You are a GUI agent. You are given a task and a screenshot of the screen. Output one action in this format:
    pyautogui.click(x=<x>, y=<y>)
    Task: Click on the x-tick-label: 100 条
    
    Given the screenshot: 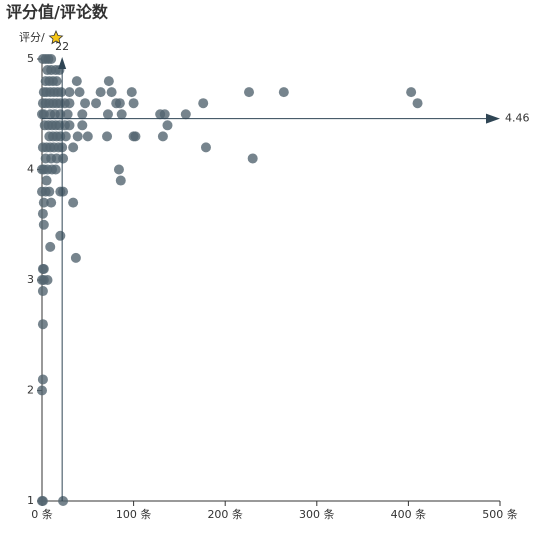 What is the action you would take?
    pyautogui.click(x=134, y=514)
    